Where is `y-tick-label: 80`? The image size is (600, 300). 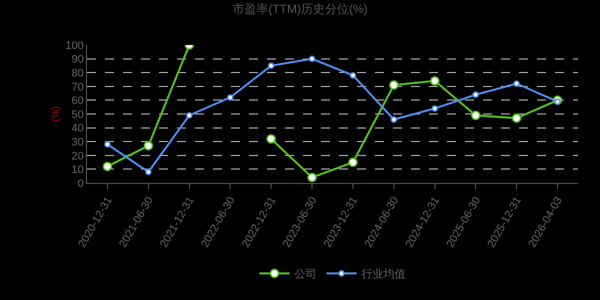
y-tick-label: 80 is located at coordinates (78, 73).